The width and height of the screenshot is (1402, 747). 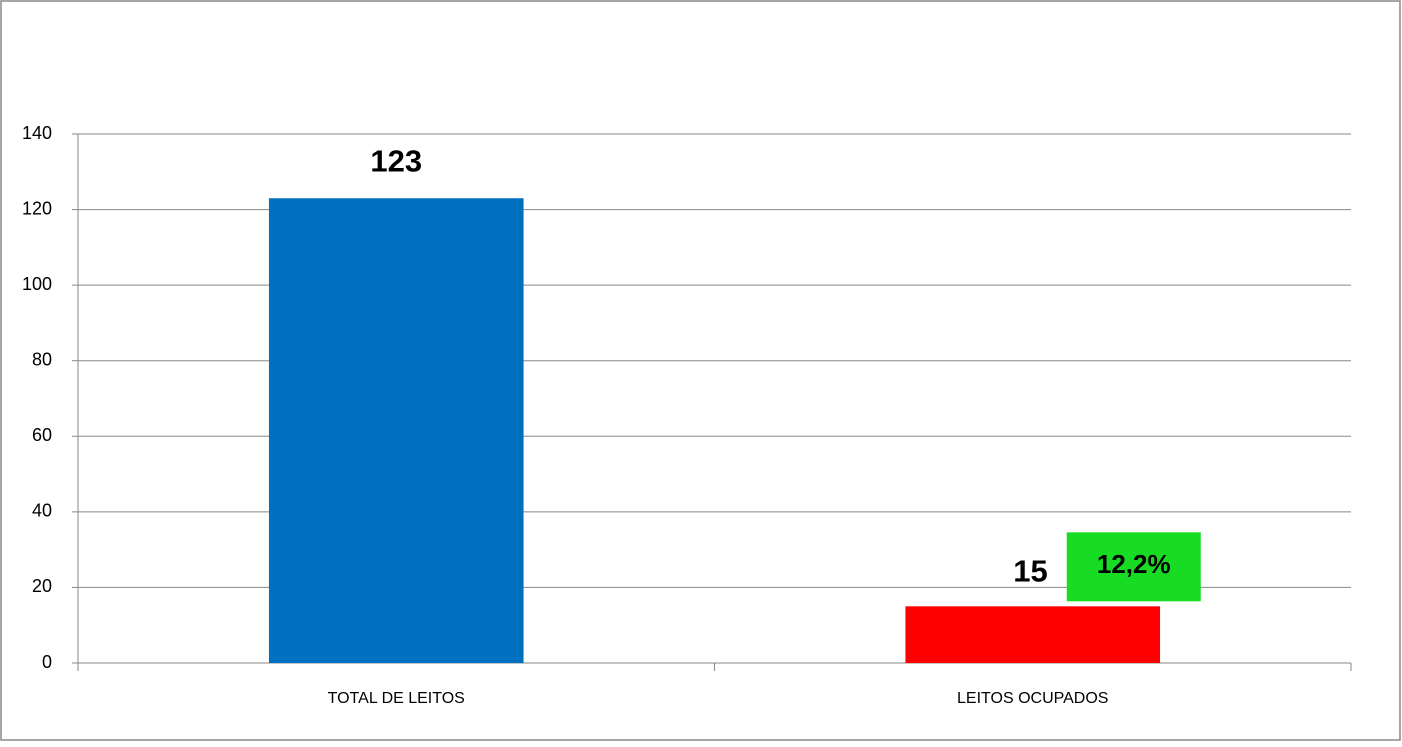 What do you see at coordinates (1032, 698) in the screenshot?
I see `x-tick-label: LEITOS OCUPADOS` at bounding box center [1032, 698].